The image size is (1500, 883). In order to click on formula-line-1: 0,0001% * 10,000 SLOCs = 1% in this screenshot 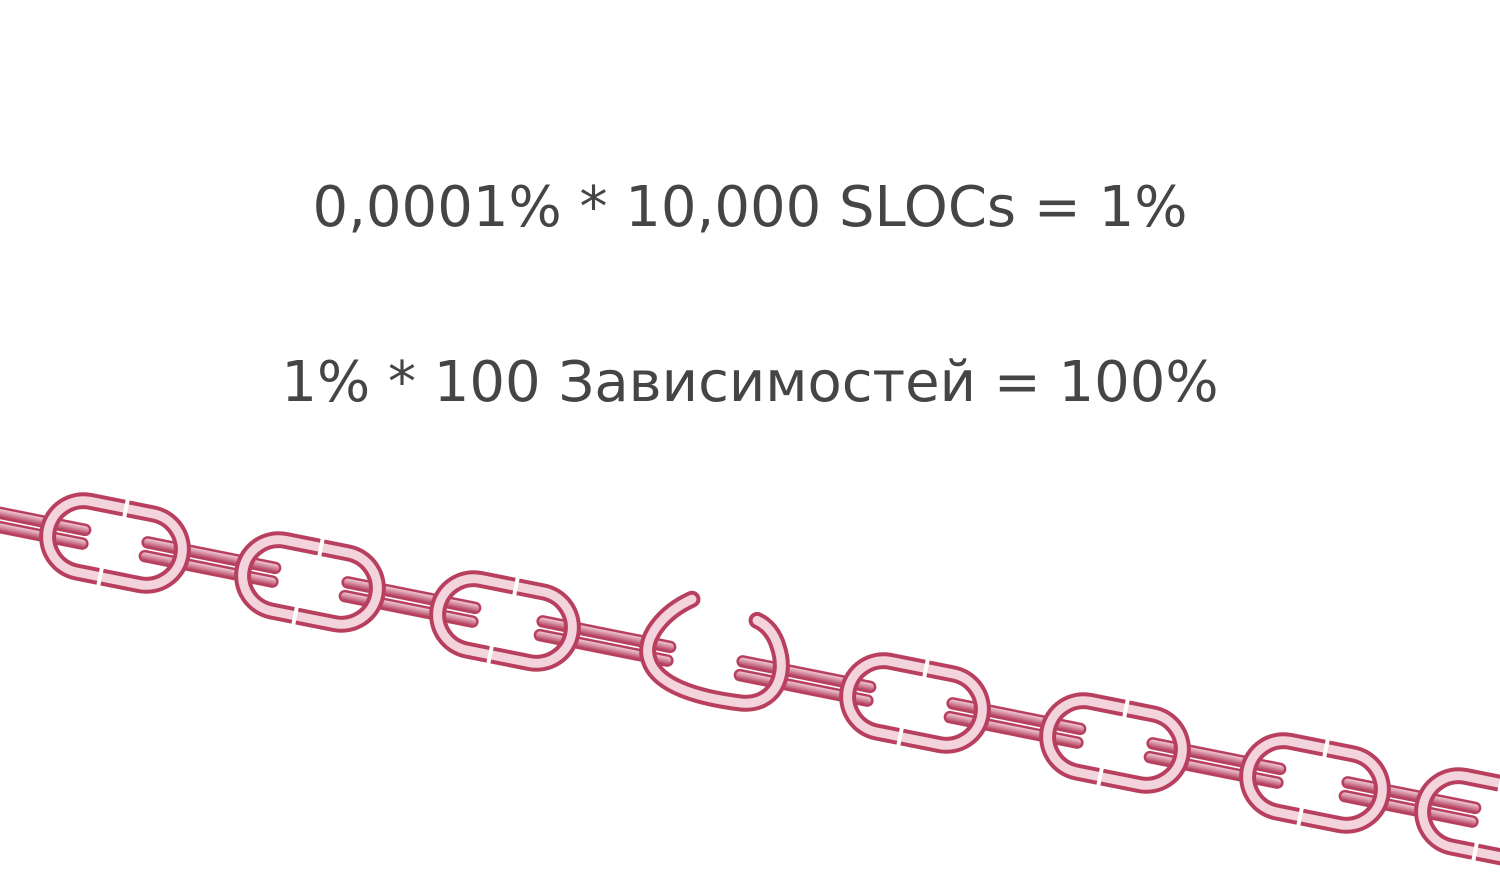, I will do `click(750, 207)`.